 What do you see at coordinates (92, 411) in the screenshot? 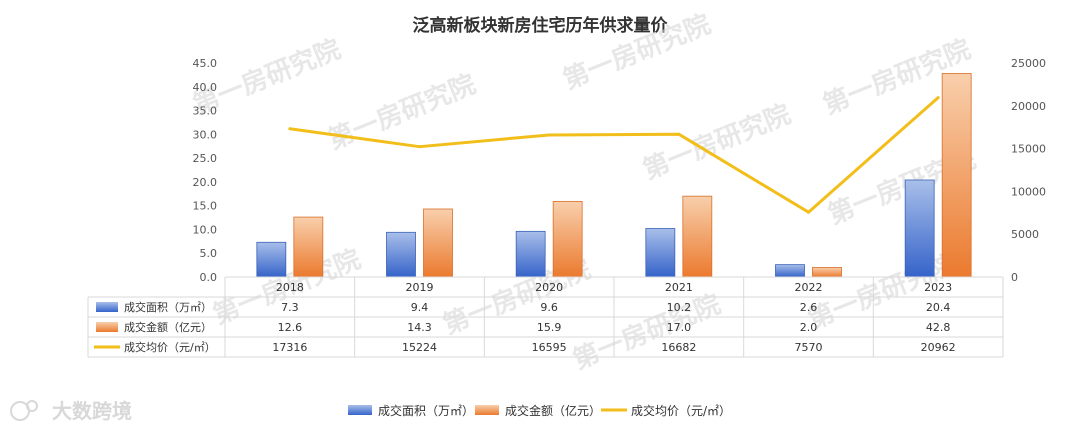
I see `logo-text: 大数跨境` at bounding box center [92, 411].